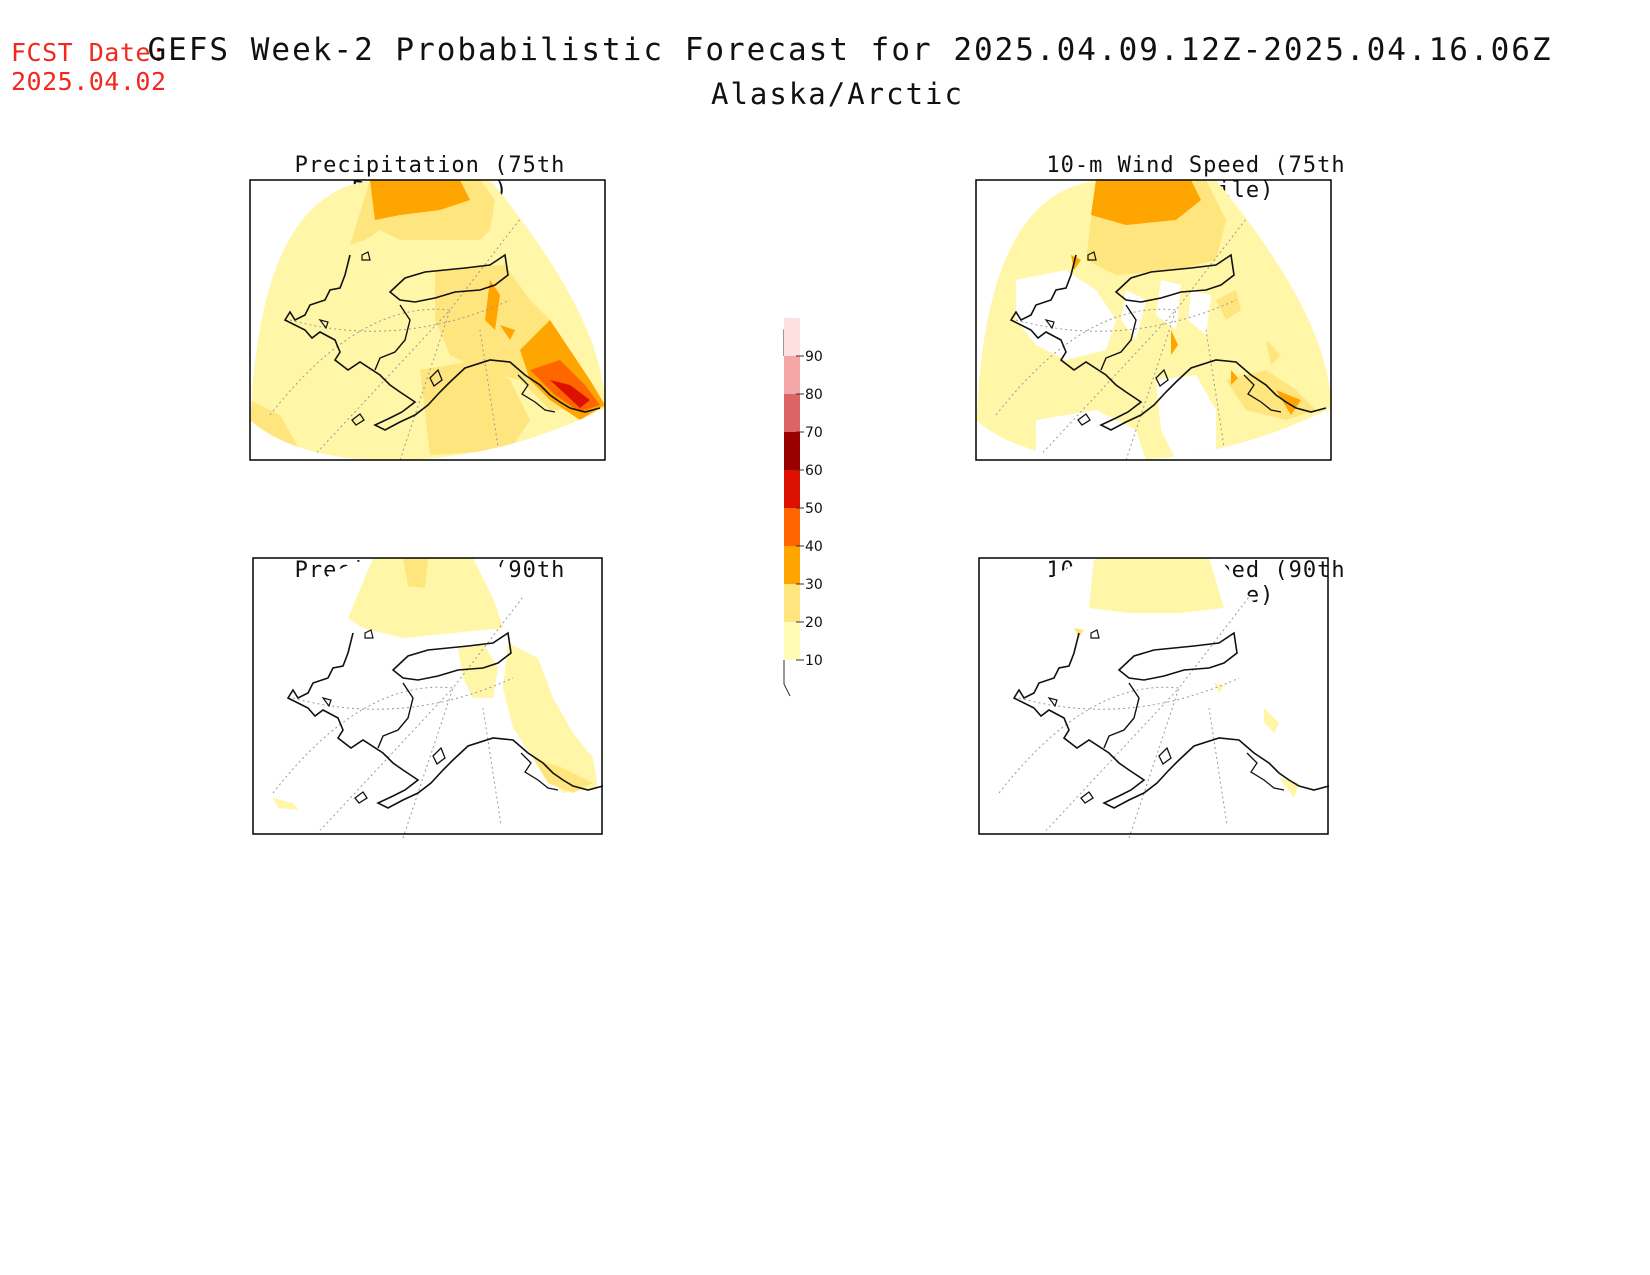 The height and width of the screenshot is (1275, 1650). What do you see at coordinates (814, 357) in the screenshot?
I see `colorbar-label: 90` at bounding box center [814, 357].